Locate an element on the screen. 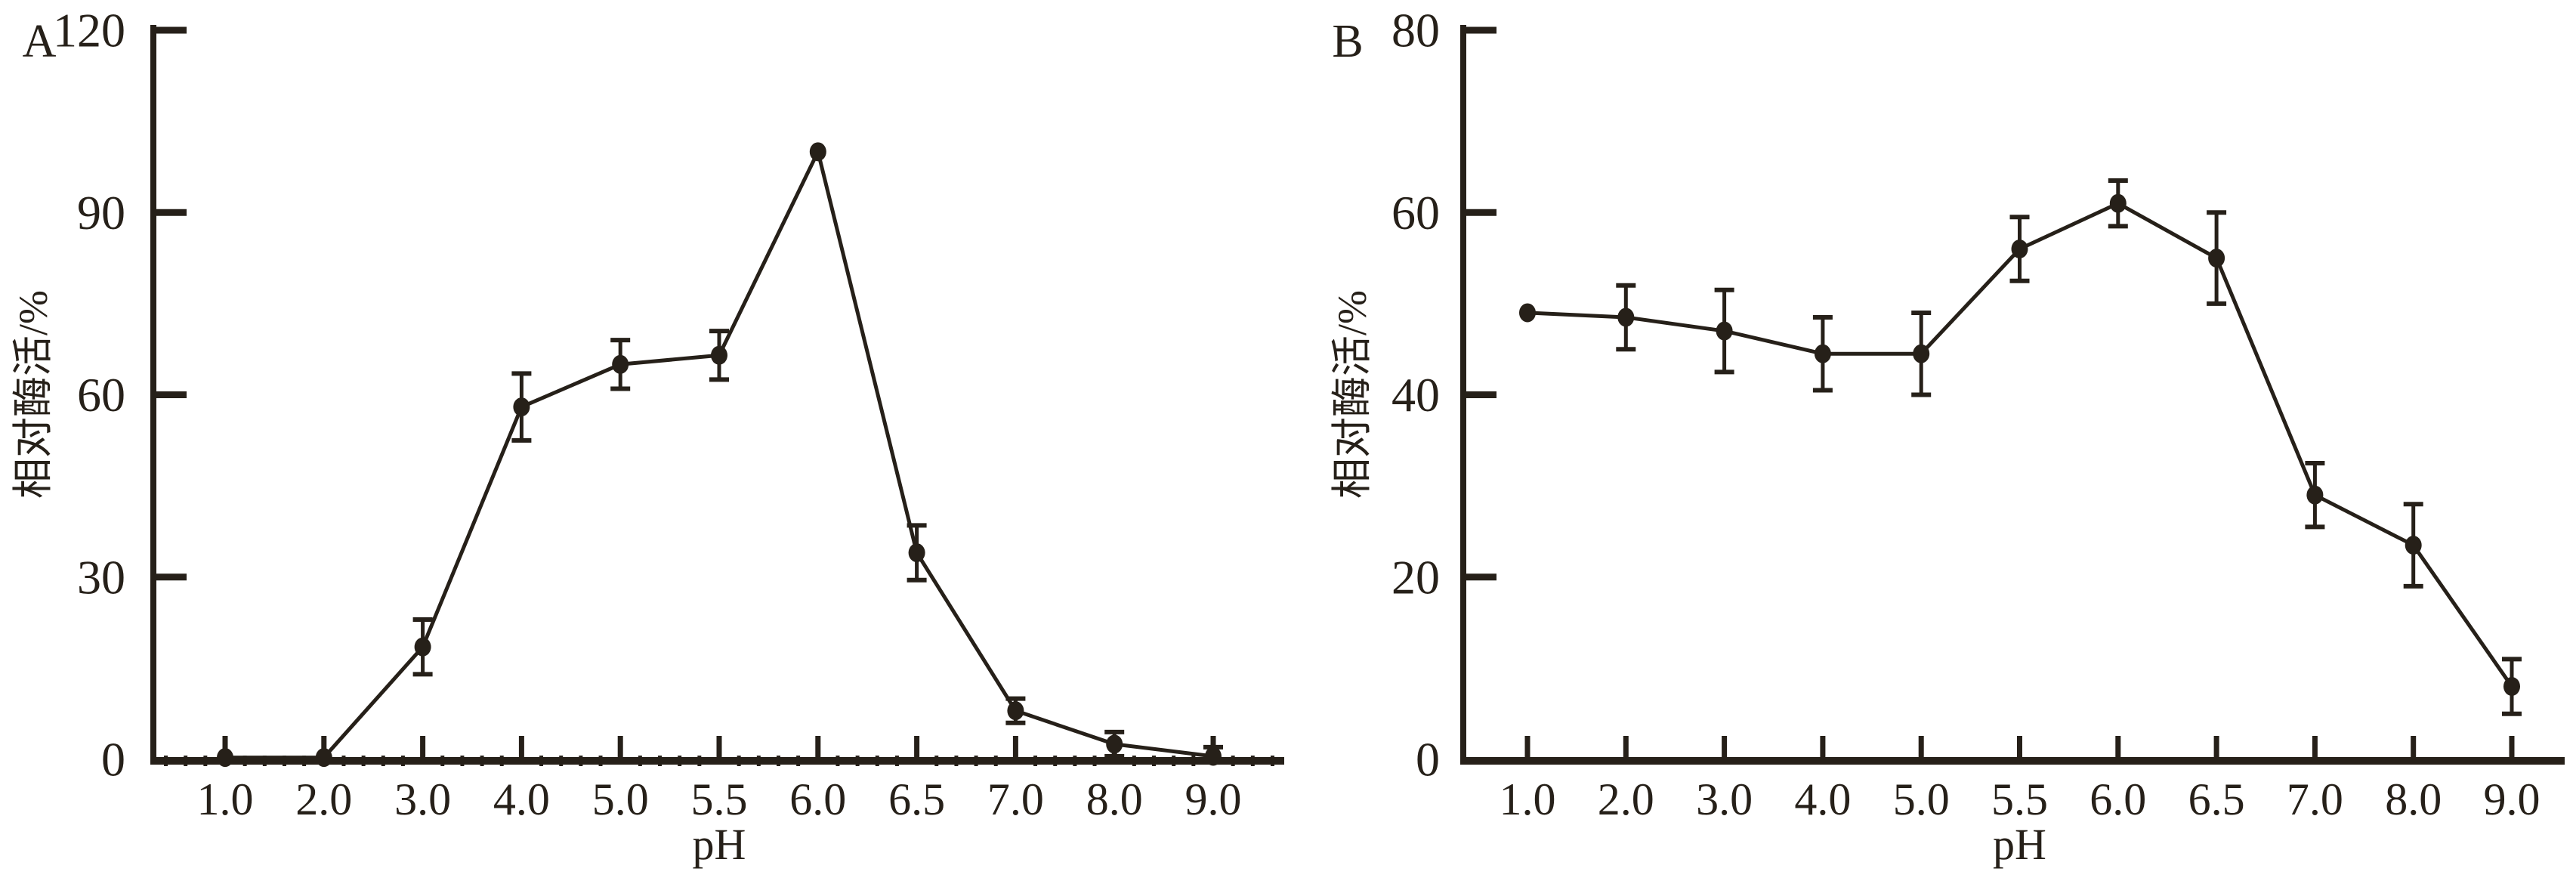 The width and height of the screenshot is (2576, 884). y-tick-label: 40 is located at coordinates (1415, 395).